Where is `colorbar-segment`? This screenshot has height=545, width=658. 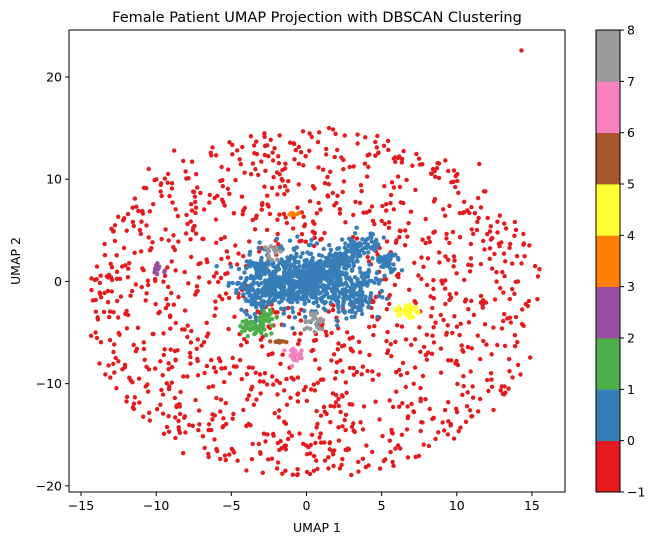
colorbar-segment is located at coordinates (608, 158).